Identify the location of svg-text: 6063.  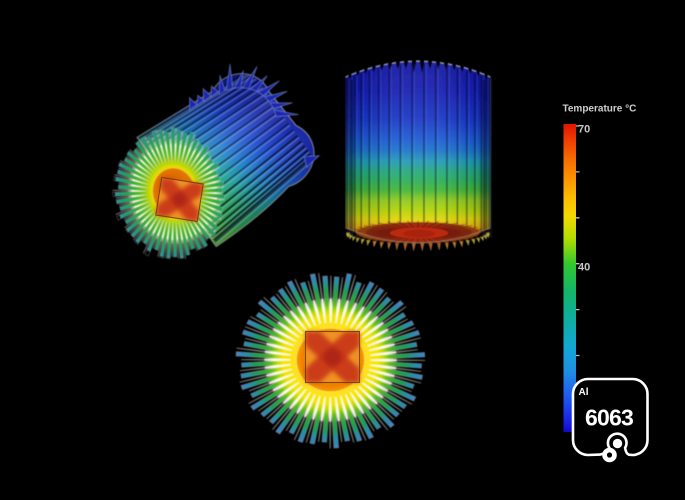
(609, 418).